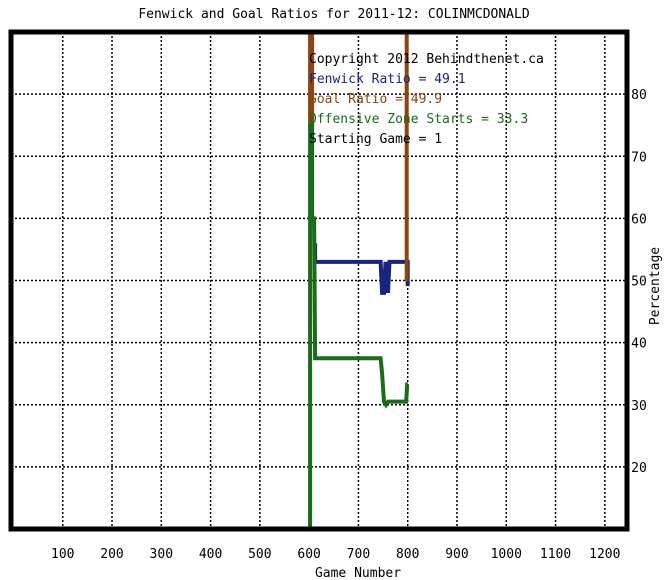 The image size is (665, 580). I want to click on annotation-line: Starting Game = 1, so click(375, 139).